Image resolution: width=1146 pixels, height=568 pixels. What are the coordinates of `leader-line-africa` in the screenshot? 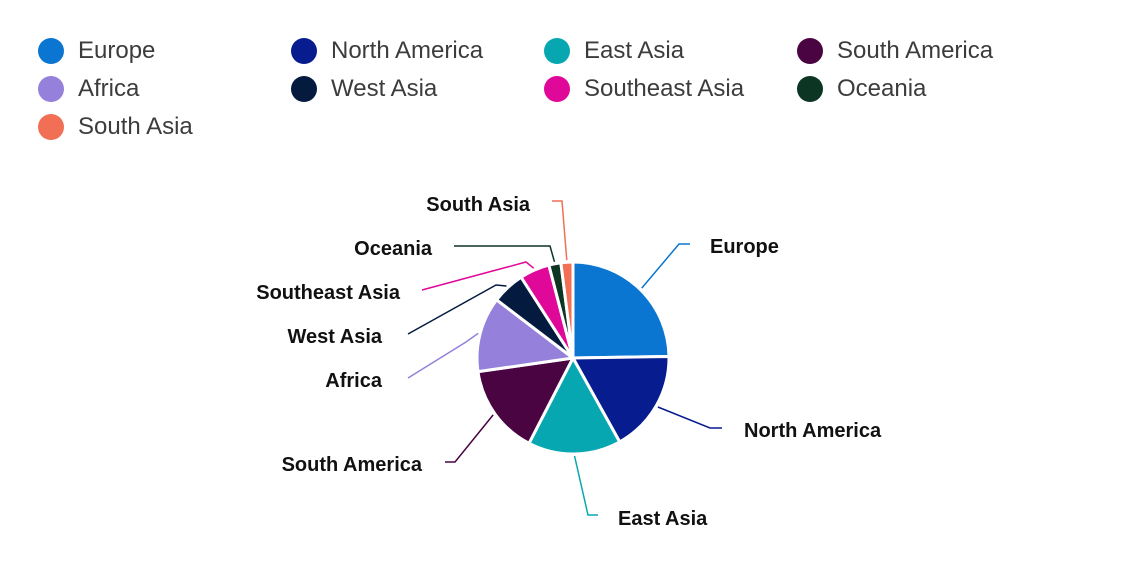 It's located at (443, 355).